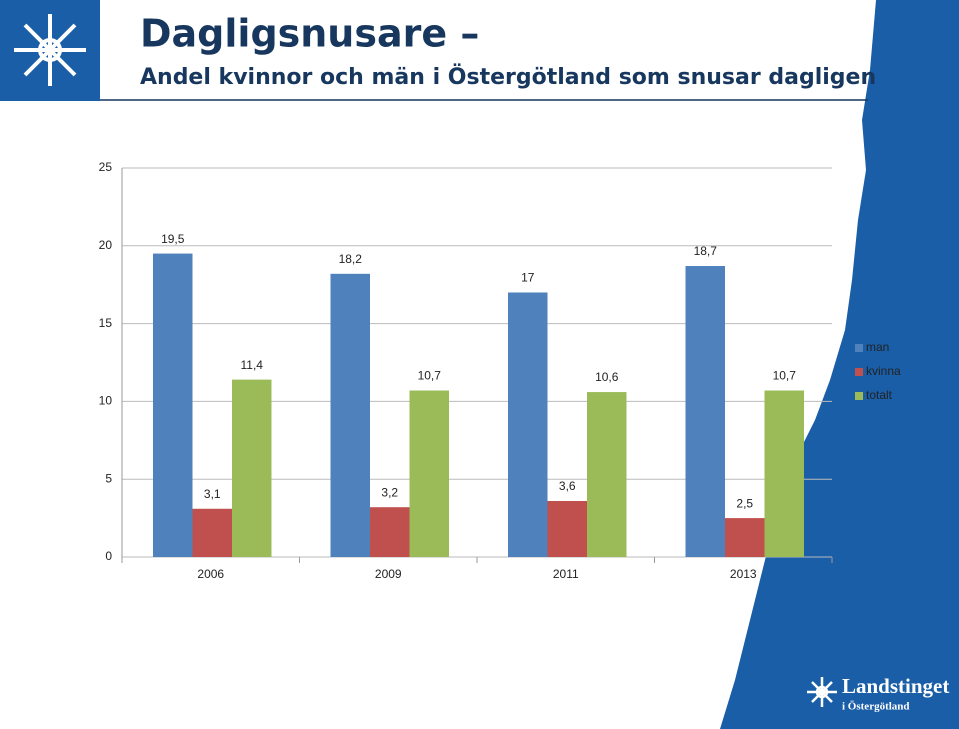 Image resolution: width=959 pixels, height=729 pixels. Describe the element at coordinates (895, 686) in the screenshot. I see `logo-name: Landstinget` at that location.